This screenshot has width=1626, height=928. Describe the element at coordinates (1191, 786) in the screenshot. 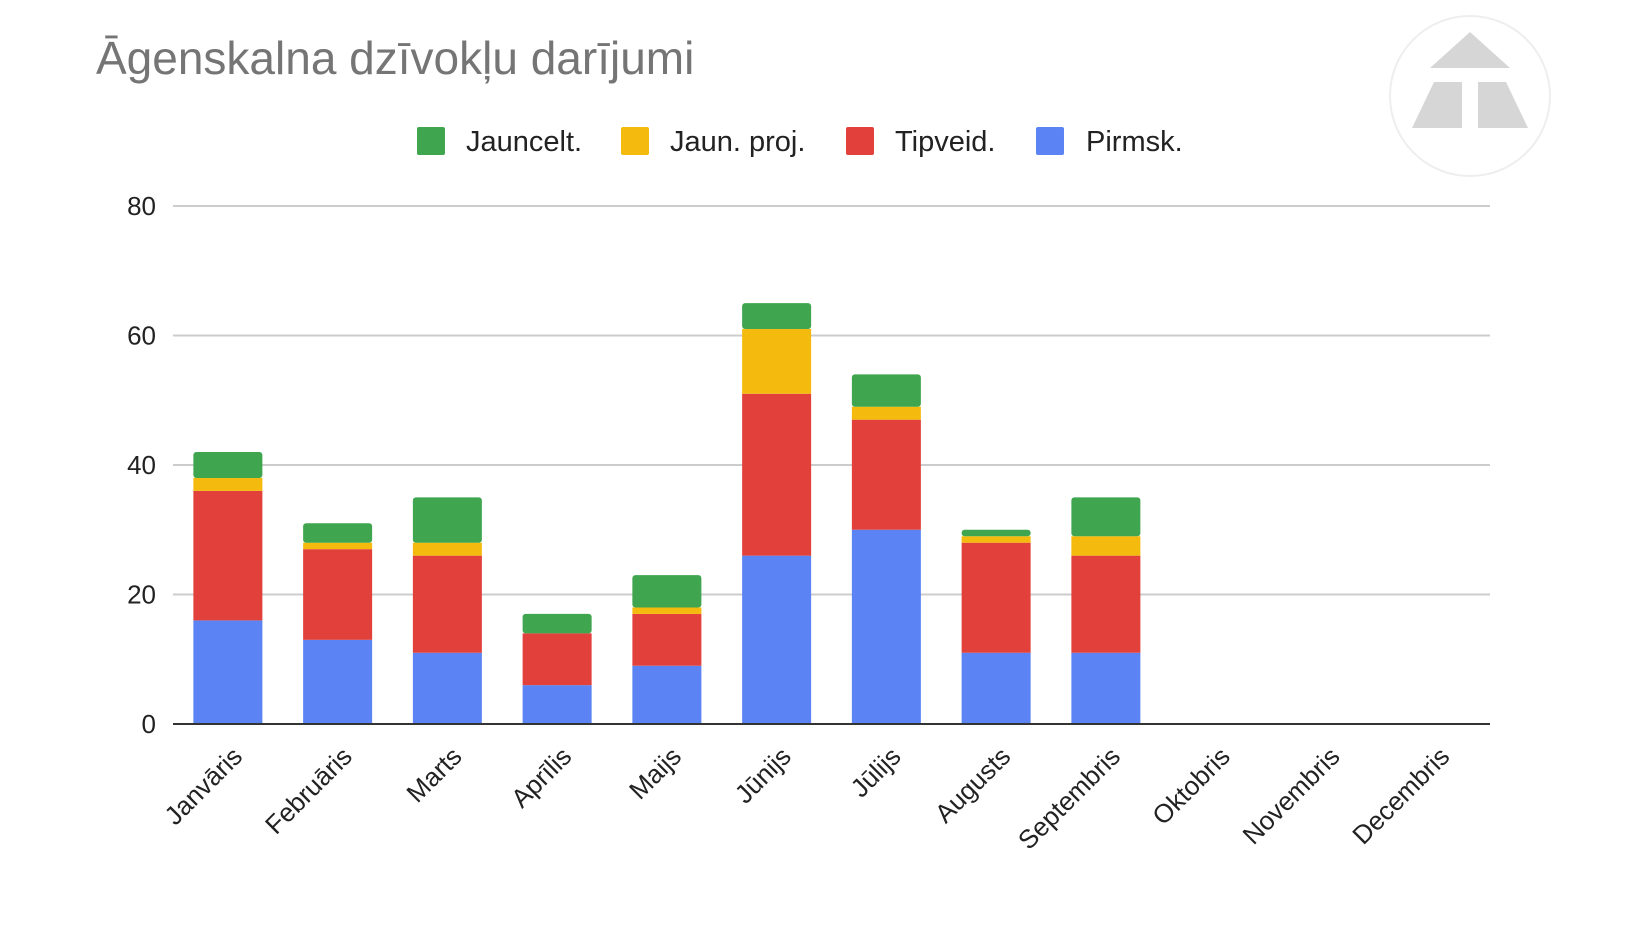

I see `x-tick-label: Oktobris` at that location.